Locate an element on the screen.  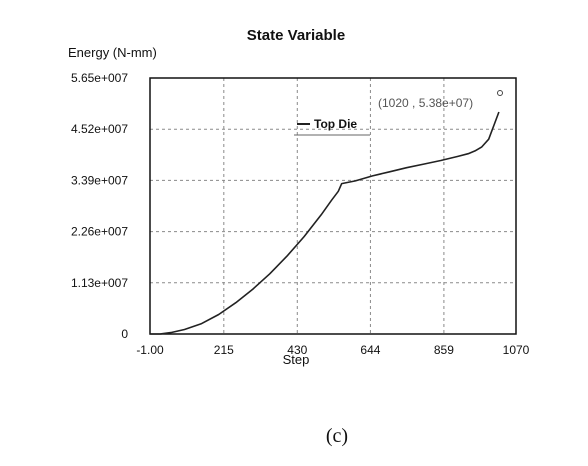
chart-title: State Variable is located at coordinates (296, 35).